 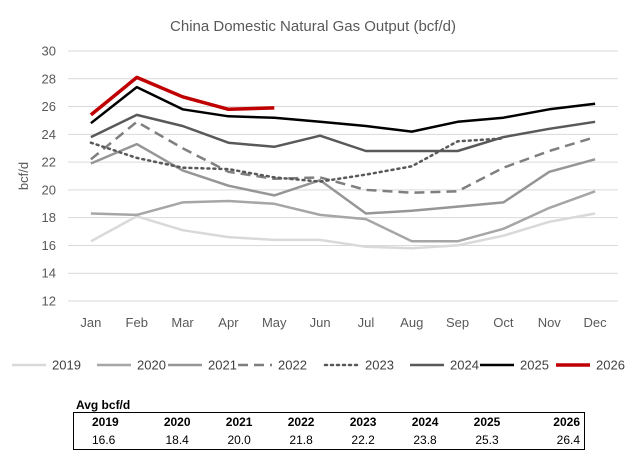 What do you see at coordinates (103, 405) in the screenshot?
I see `avg-table-title: Avg bcf/d` at bounding box center [103, 405].